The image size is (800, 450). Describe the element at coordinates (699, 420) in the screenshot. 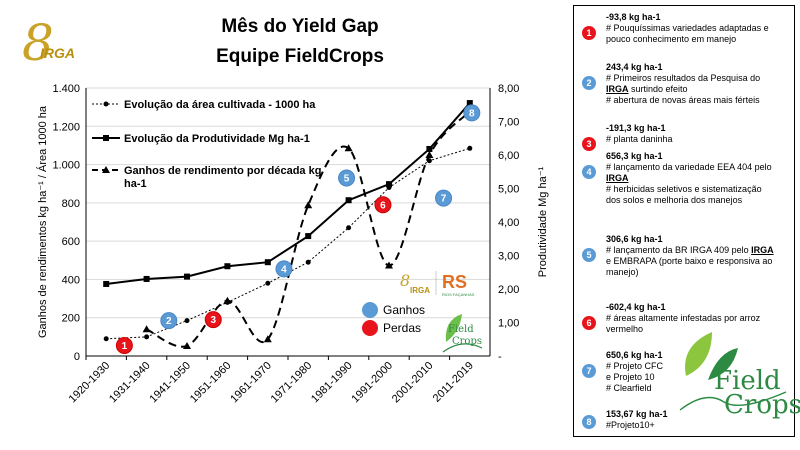

I see `note-text: 153,67 kg ha-1 #Projeto10+` at that location.